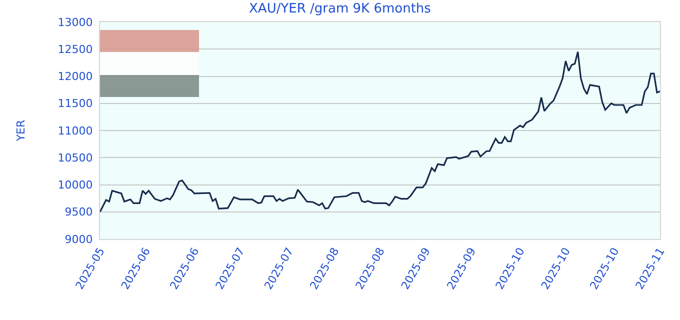 This screenshot has width=680, height=320. Describe the element at coordinates (75, 22) in the screenshot. I see `y-tick-label: 13000` at that location.